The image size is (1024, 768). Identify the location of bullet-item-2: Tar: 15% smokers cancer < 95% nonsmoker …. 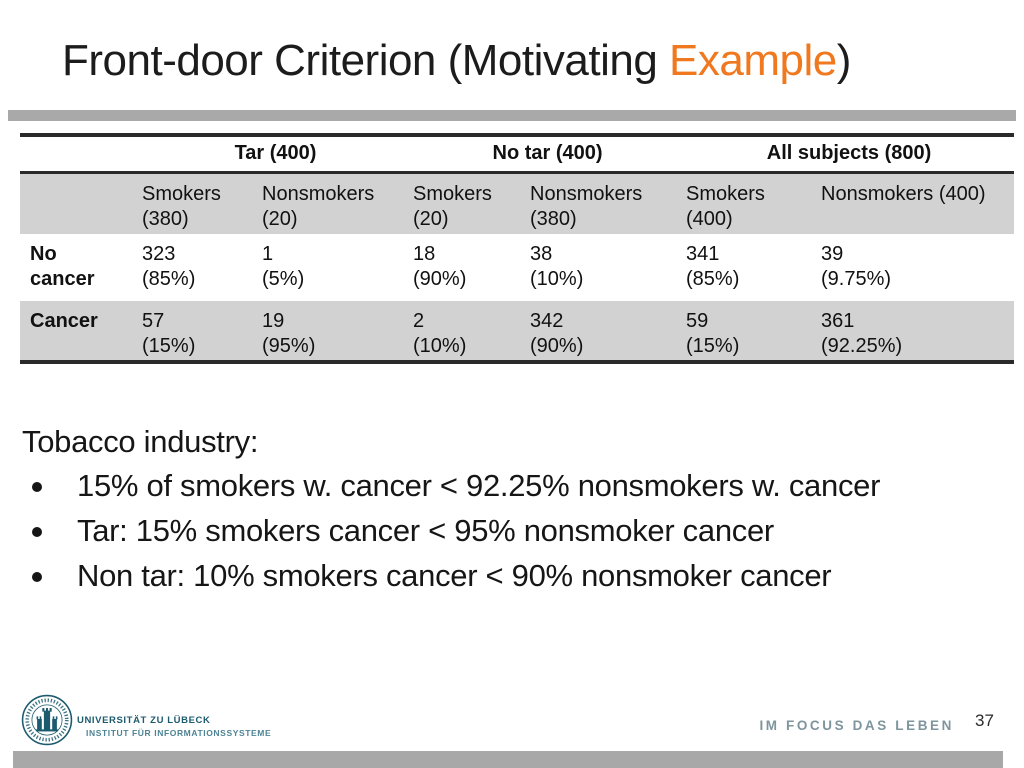
(507, 531).